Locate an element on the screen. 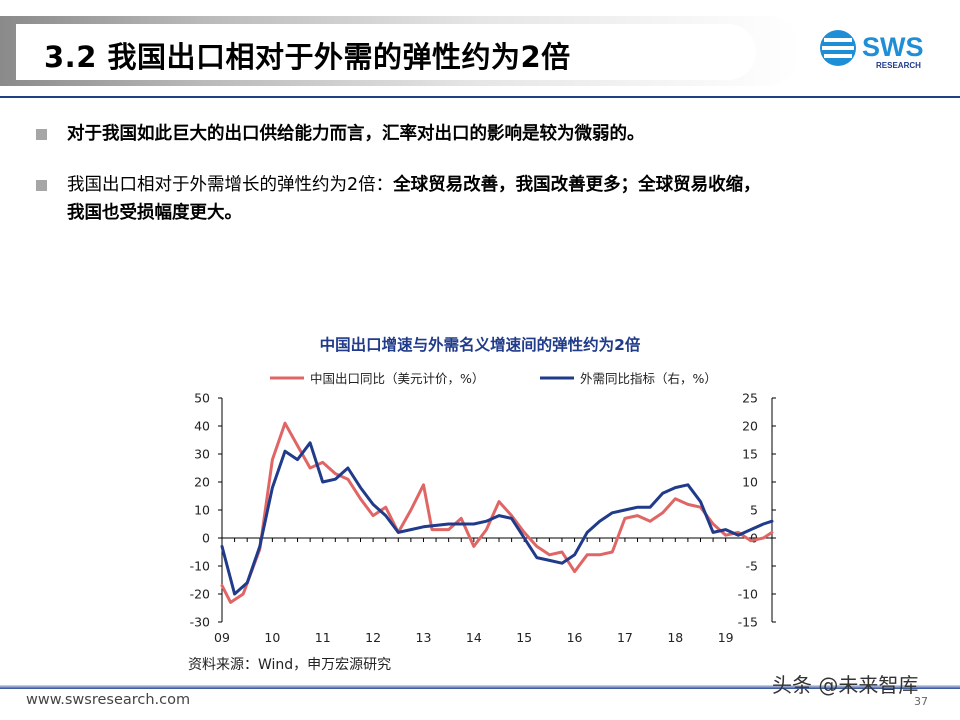 The width and height of the screenshot is (960, 720). page-title: 3.2 我国出口相对于外需的弹性约为2倍 is located at coordinates (307, 57).